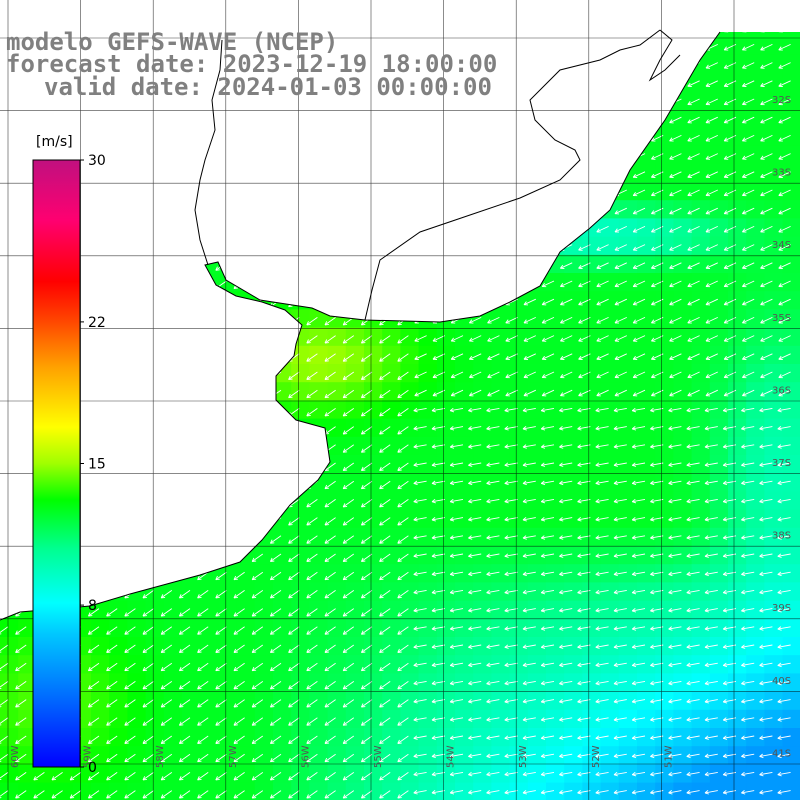 The height and width of the screenshot is (800, 800). I want to click on latitude-label: 35S, so click(781, 318).